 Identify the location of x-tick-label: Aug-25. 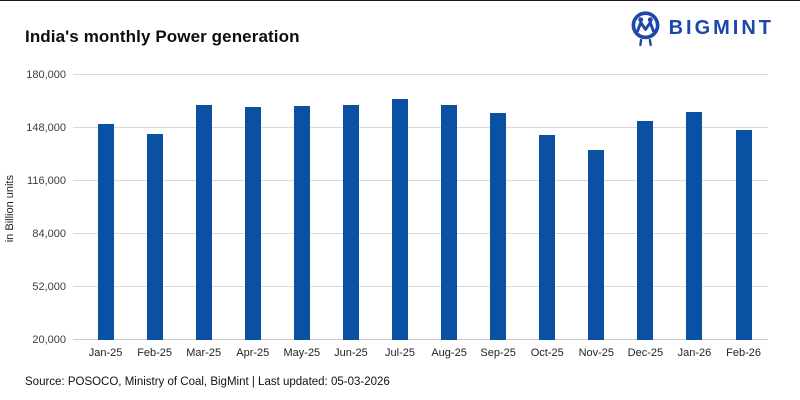
(449, 353).